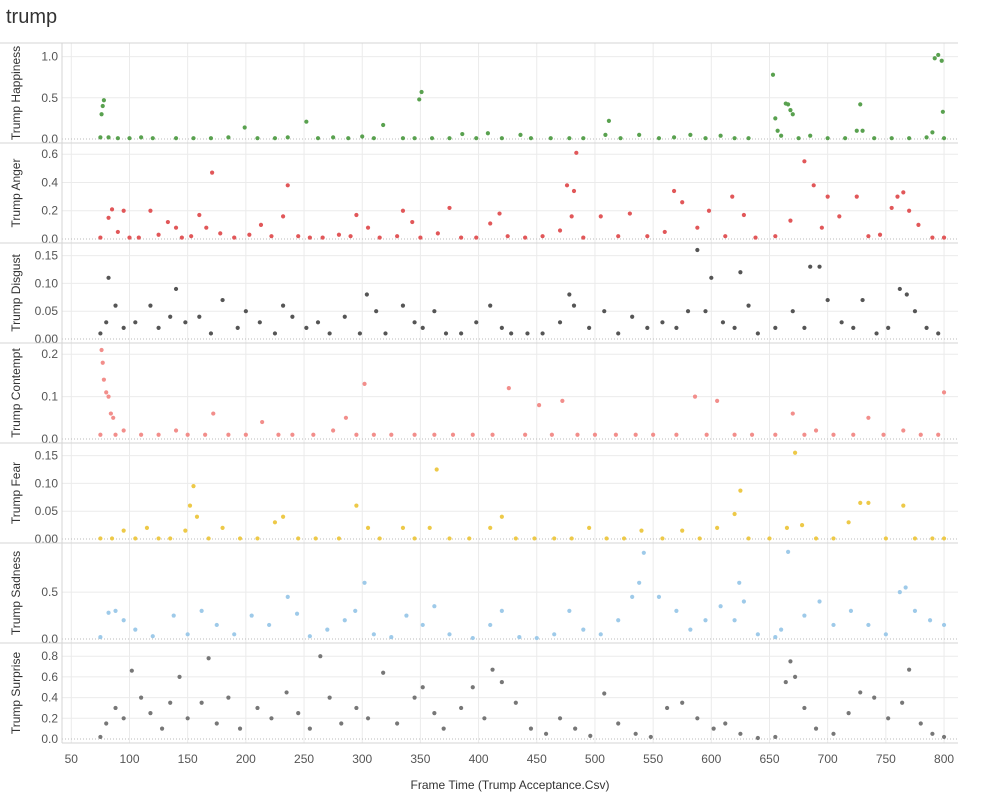 Image resolution: width=988 pixels, height=799 pixels. What do you see at coordinates (47, 283) in the screenshot?
I see `y-tick-label: 0.10` at bounding box center [47, 283].